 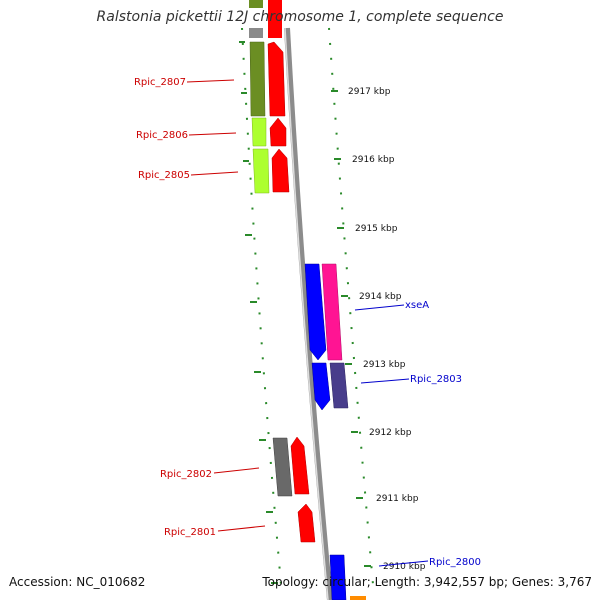 I want to click on gene-stub-red, so click(x=275, y=19).